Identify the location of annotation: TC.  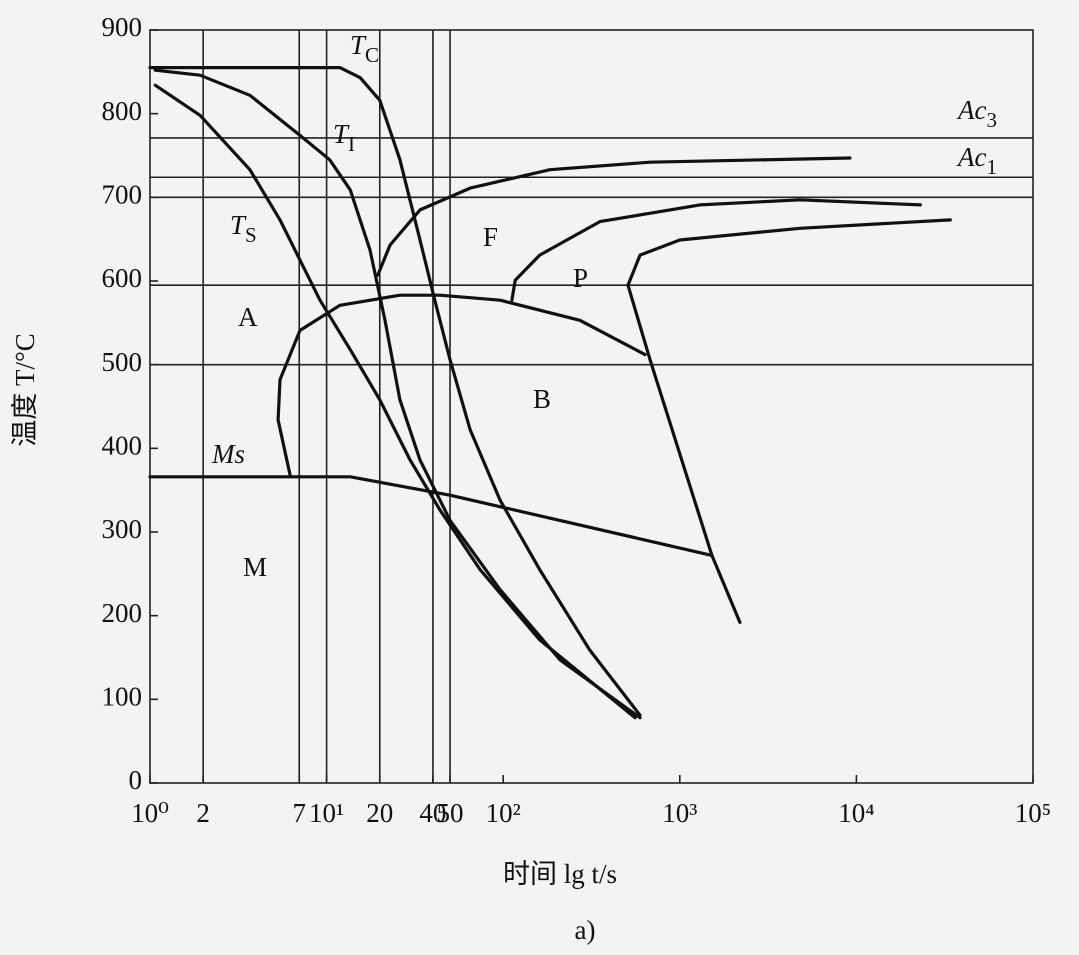
(364, 48).